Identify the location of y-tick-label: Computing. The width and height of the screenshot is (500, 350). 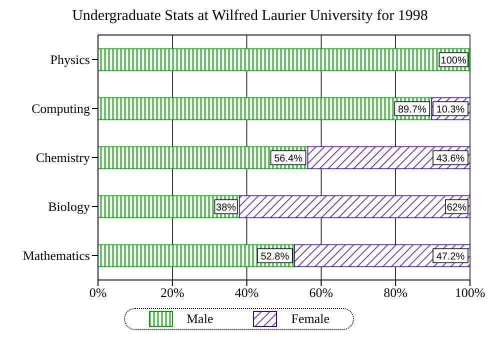
(60, 108).